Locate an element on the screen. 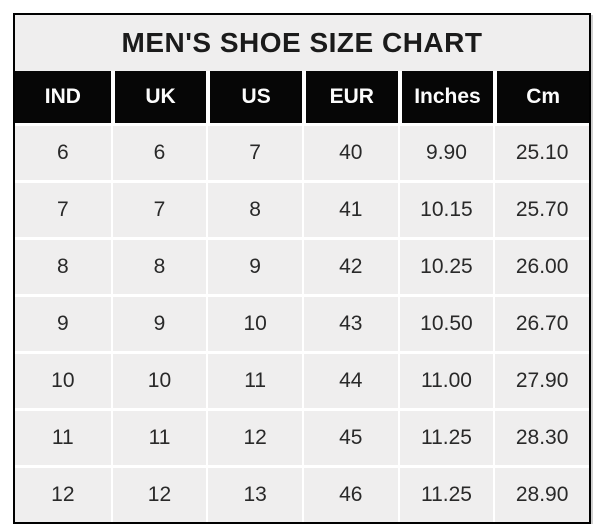 The height and width of the screenshot is (524, 605). table-cell: 10.25 is located at coordinates (445, 265).